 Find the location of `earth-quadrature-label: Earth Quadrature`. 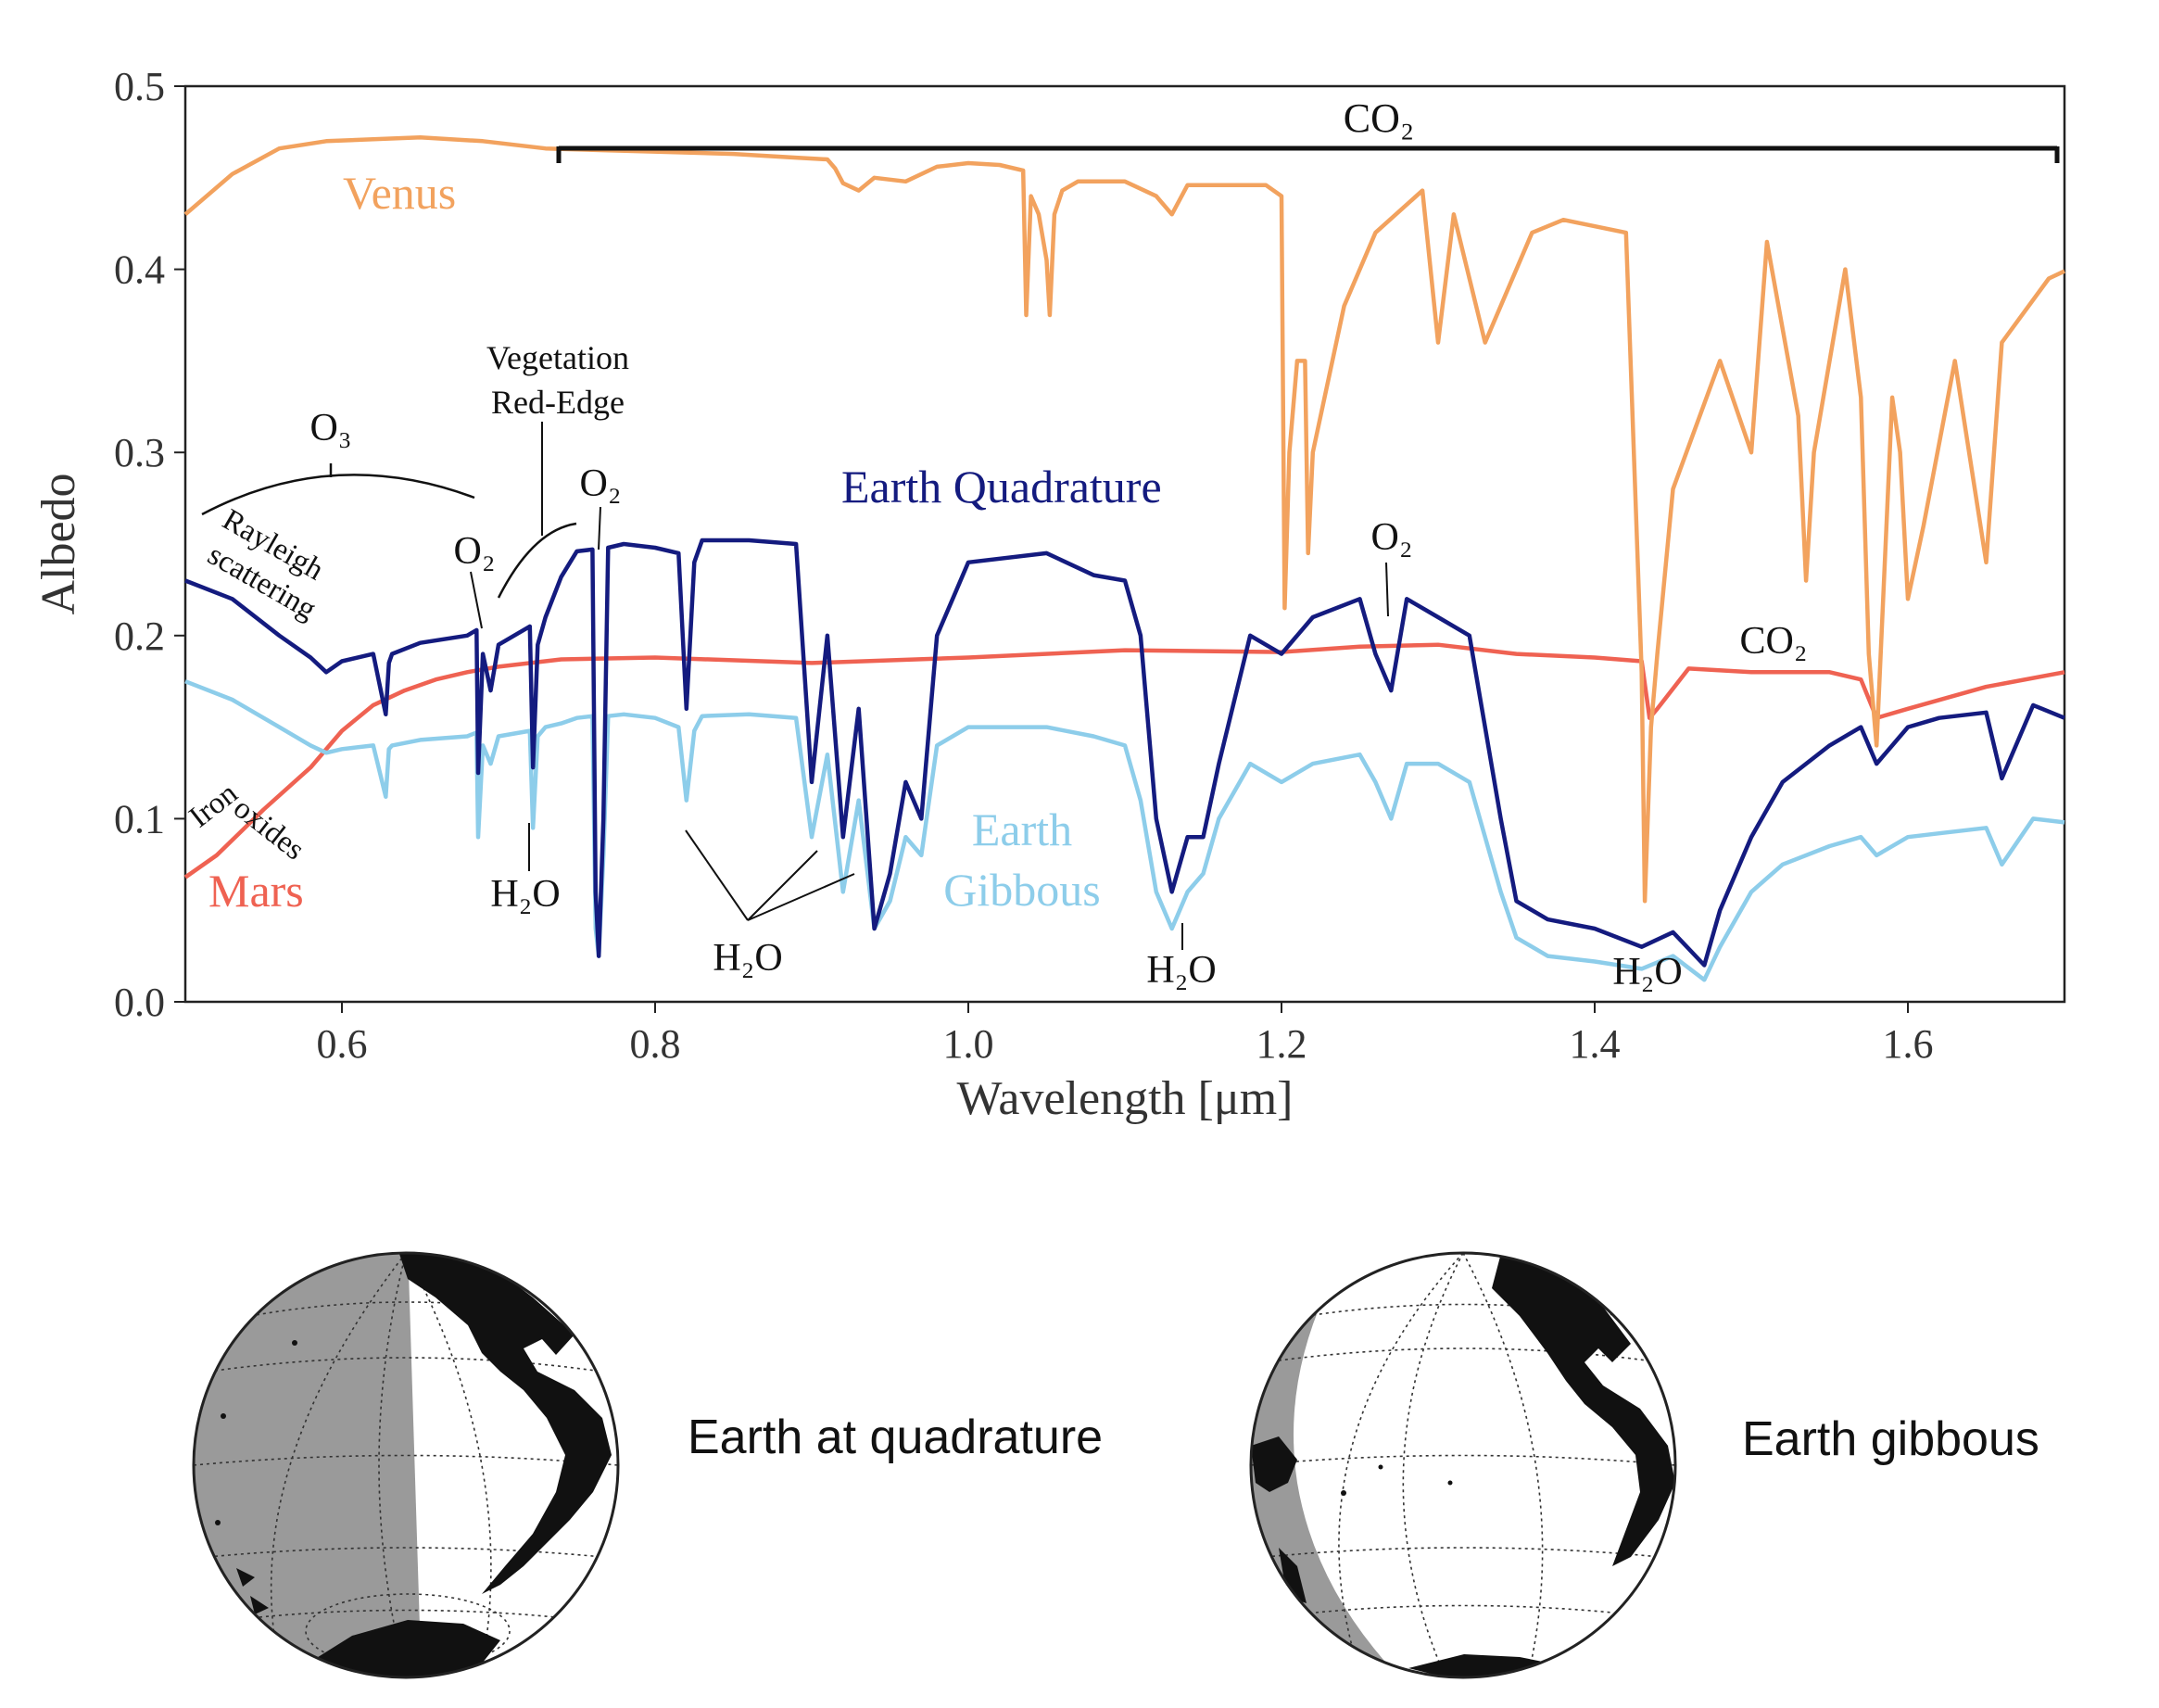

earth-quadrature-label: Earth Quadrature is located at coordinates (1002, 486).